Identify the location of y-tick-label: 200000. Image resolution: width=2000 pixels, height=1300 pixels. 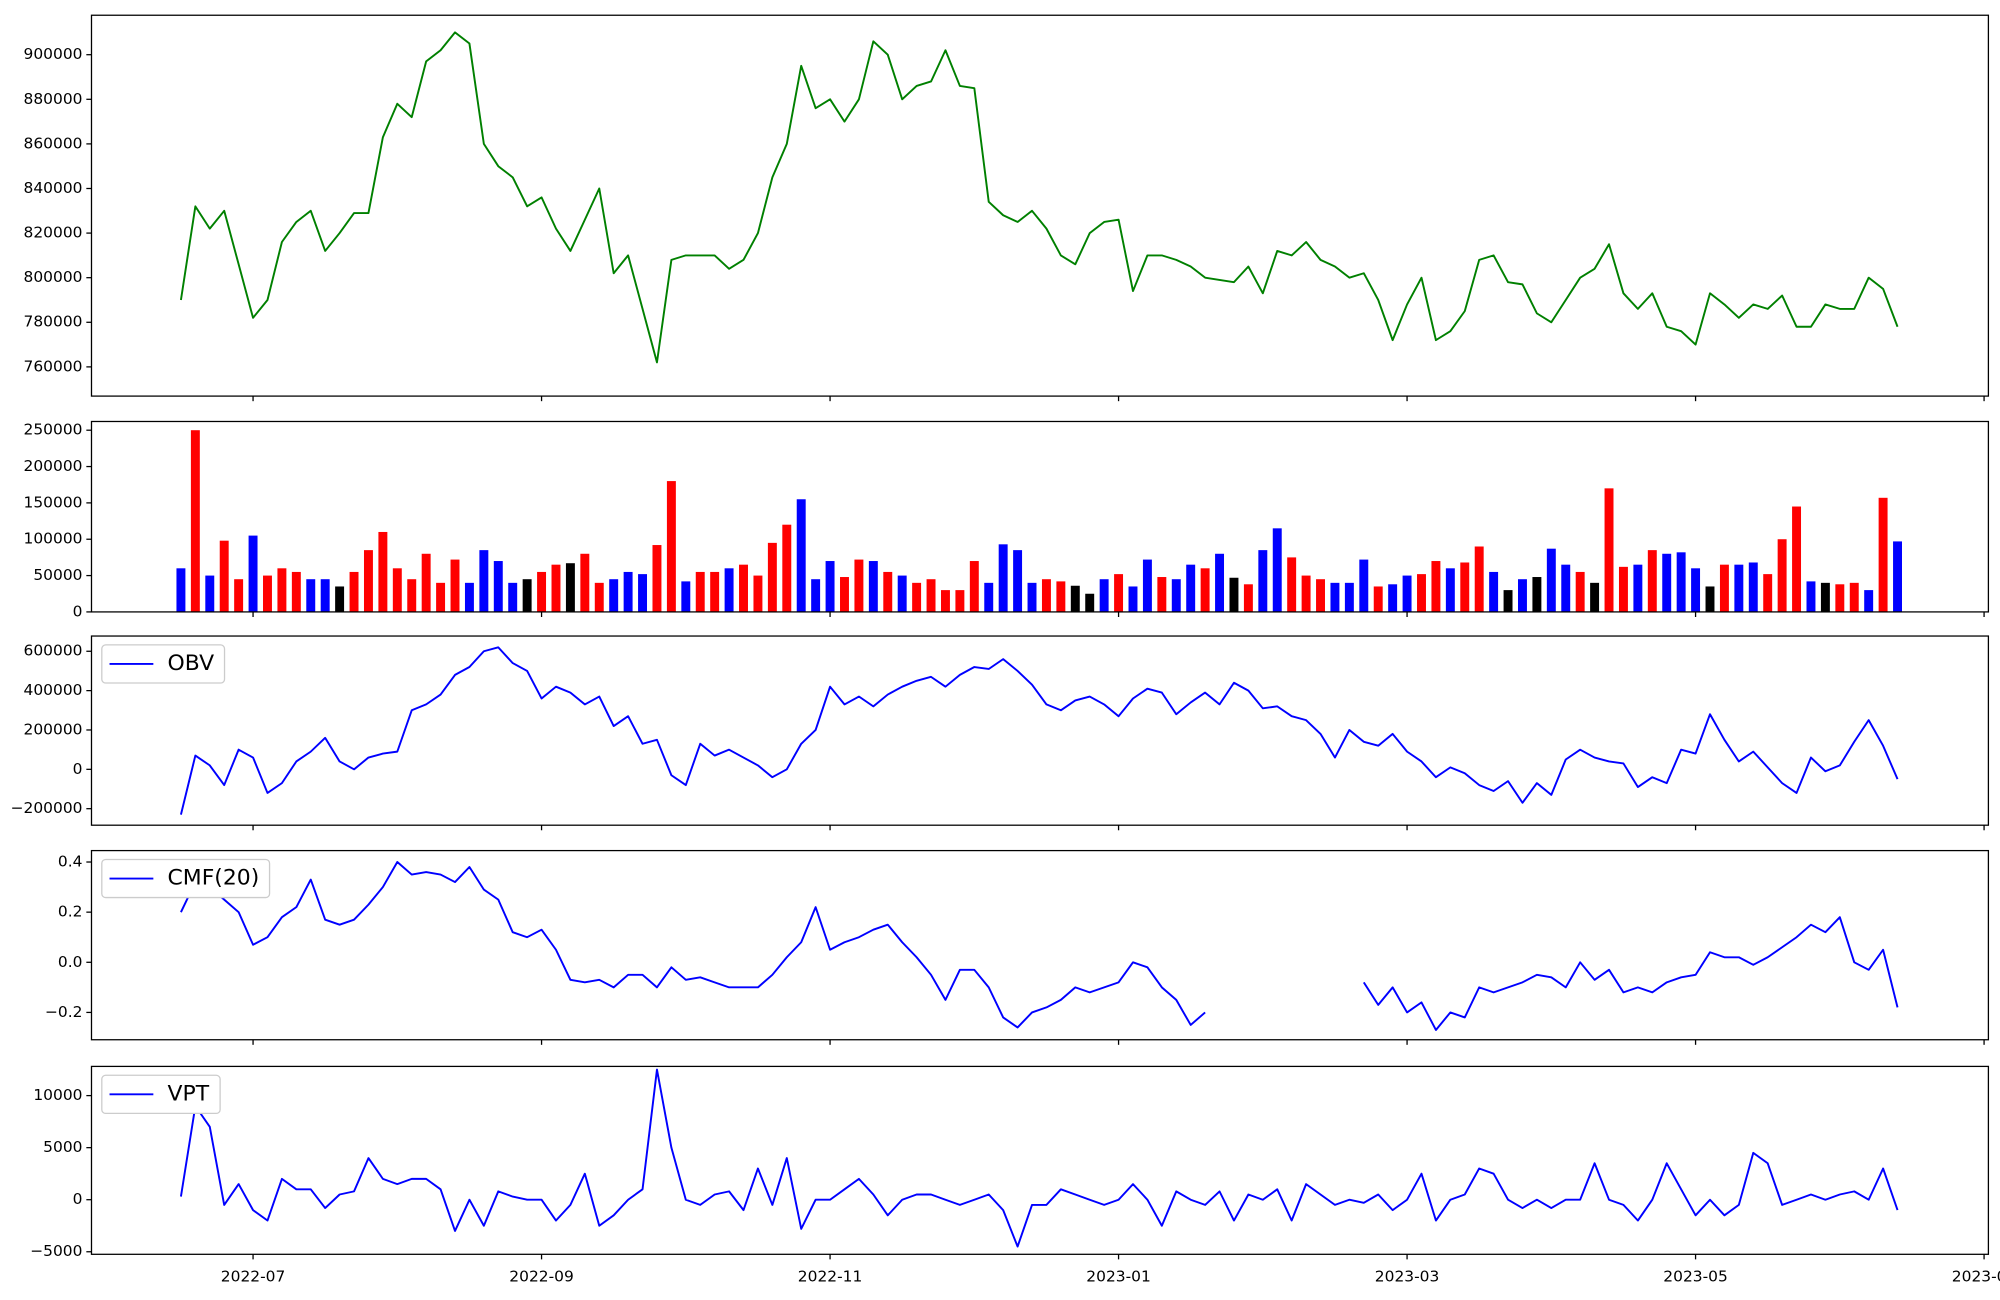
(53, 730).